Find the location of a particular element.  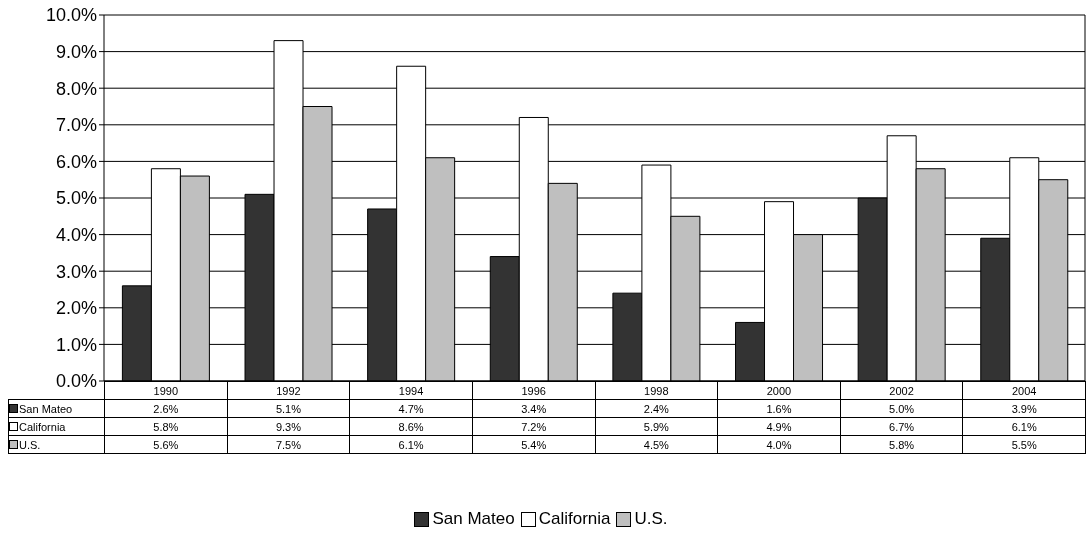

legend-label: San Mateo is located at coordinates (56, 408).